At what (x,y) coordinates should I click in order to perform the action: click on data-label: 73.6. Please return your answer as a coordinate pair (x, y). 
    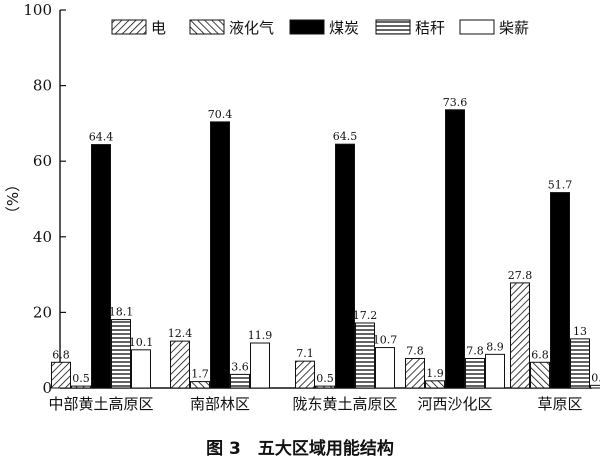
    Looking at the image, I should click on (455, 102).